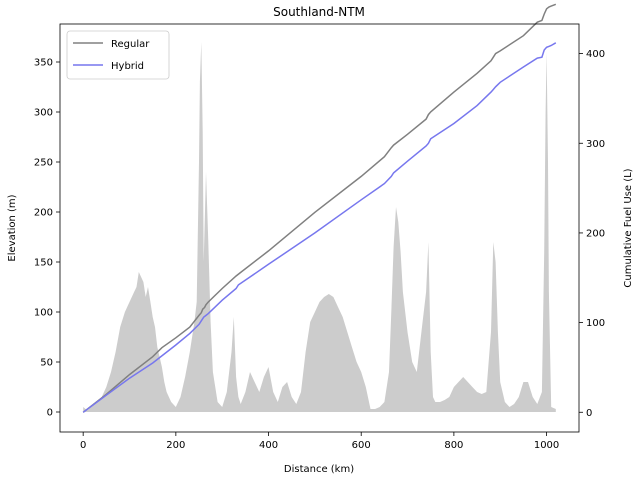 The width and height of the screenshot is (640, 480). What do you see at coordinates (43, 163) in the screenshot?
I see `y-tick-label: 250` at bounding box center [43, 163].